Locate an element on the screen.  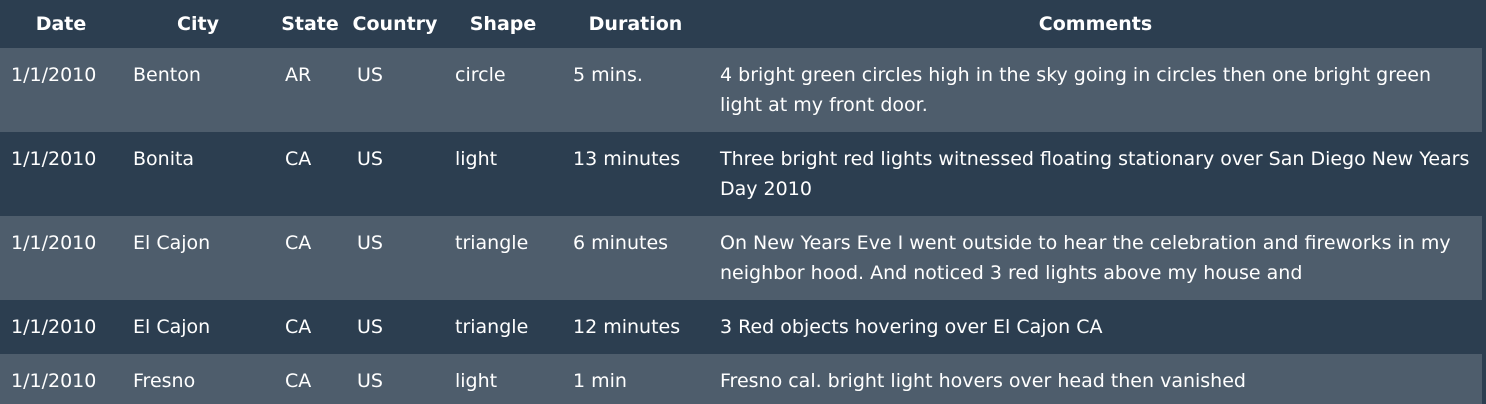
cell-state: AR is located at coordinates (298, 75).